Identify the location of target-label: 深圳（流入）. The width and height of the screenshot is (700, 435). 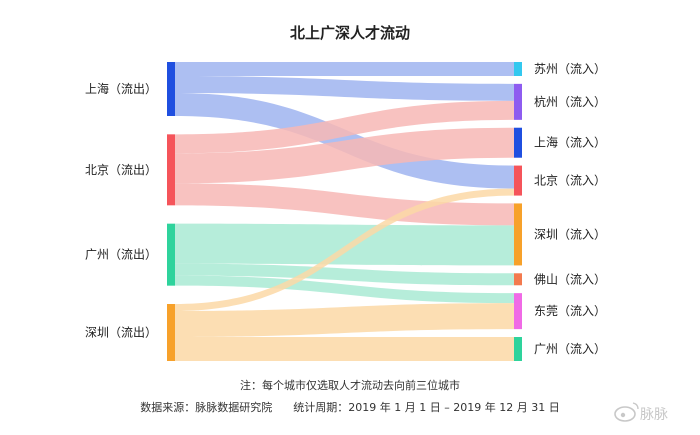
(570, 234).